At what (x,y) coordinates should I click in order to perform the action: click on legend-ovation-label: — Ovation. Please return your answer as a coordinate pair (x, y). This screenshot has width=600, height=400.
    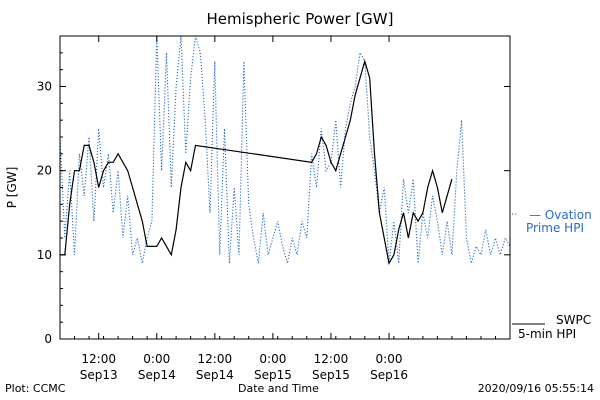
    Looking at the image, I should click on (560, 215).